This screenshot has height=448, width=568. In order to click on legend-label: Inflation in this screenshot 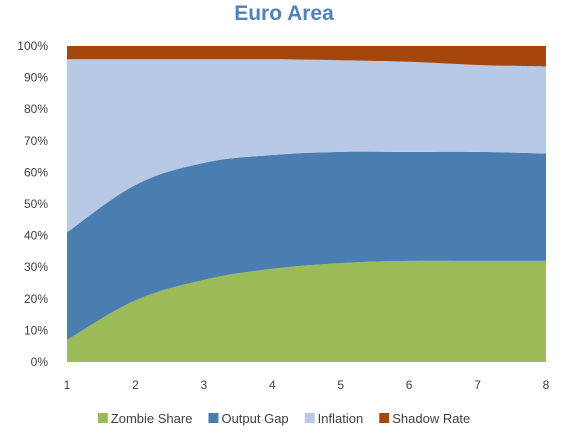, I will do `click(341, 418)`.